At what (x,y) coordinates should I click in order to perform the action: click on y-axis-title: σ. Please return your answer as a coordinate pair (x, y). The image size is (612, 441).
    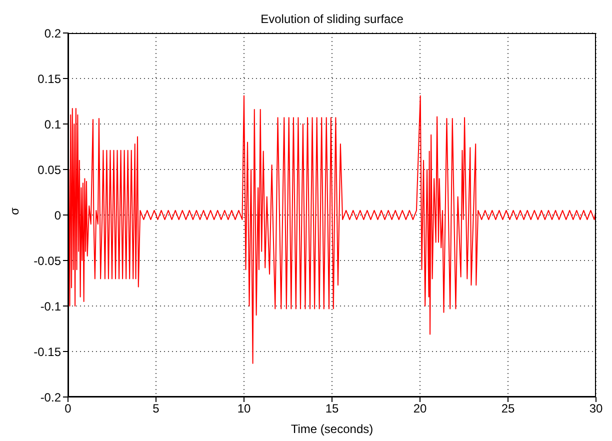
    Looking at the image, I should click on (14, 211).